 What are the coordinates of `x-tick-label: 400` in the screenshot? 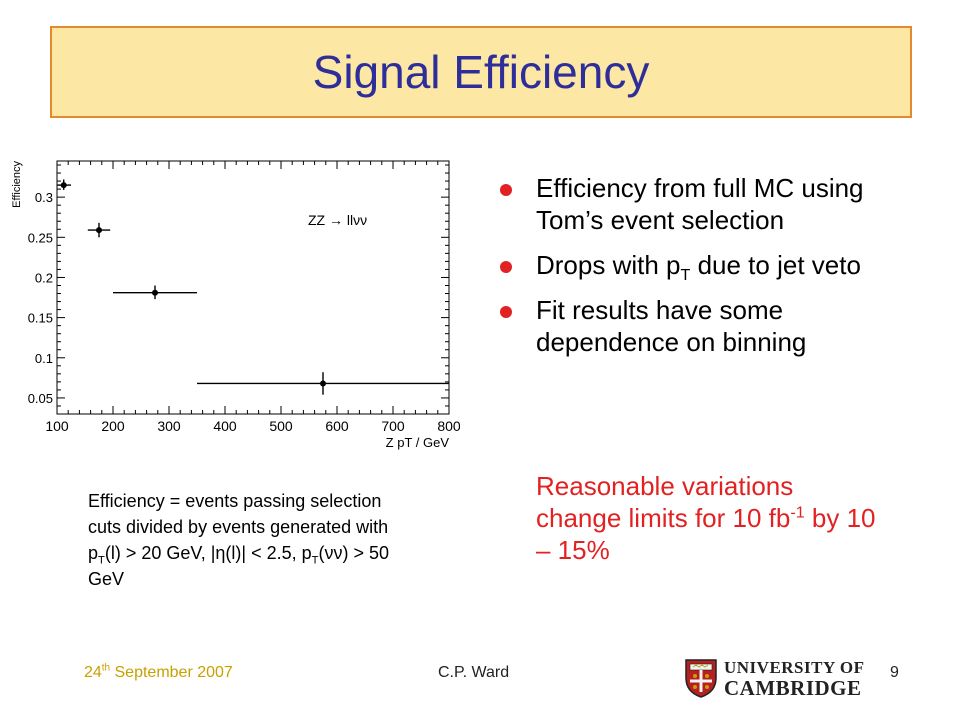 It's located at (225, 426).